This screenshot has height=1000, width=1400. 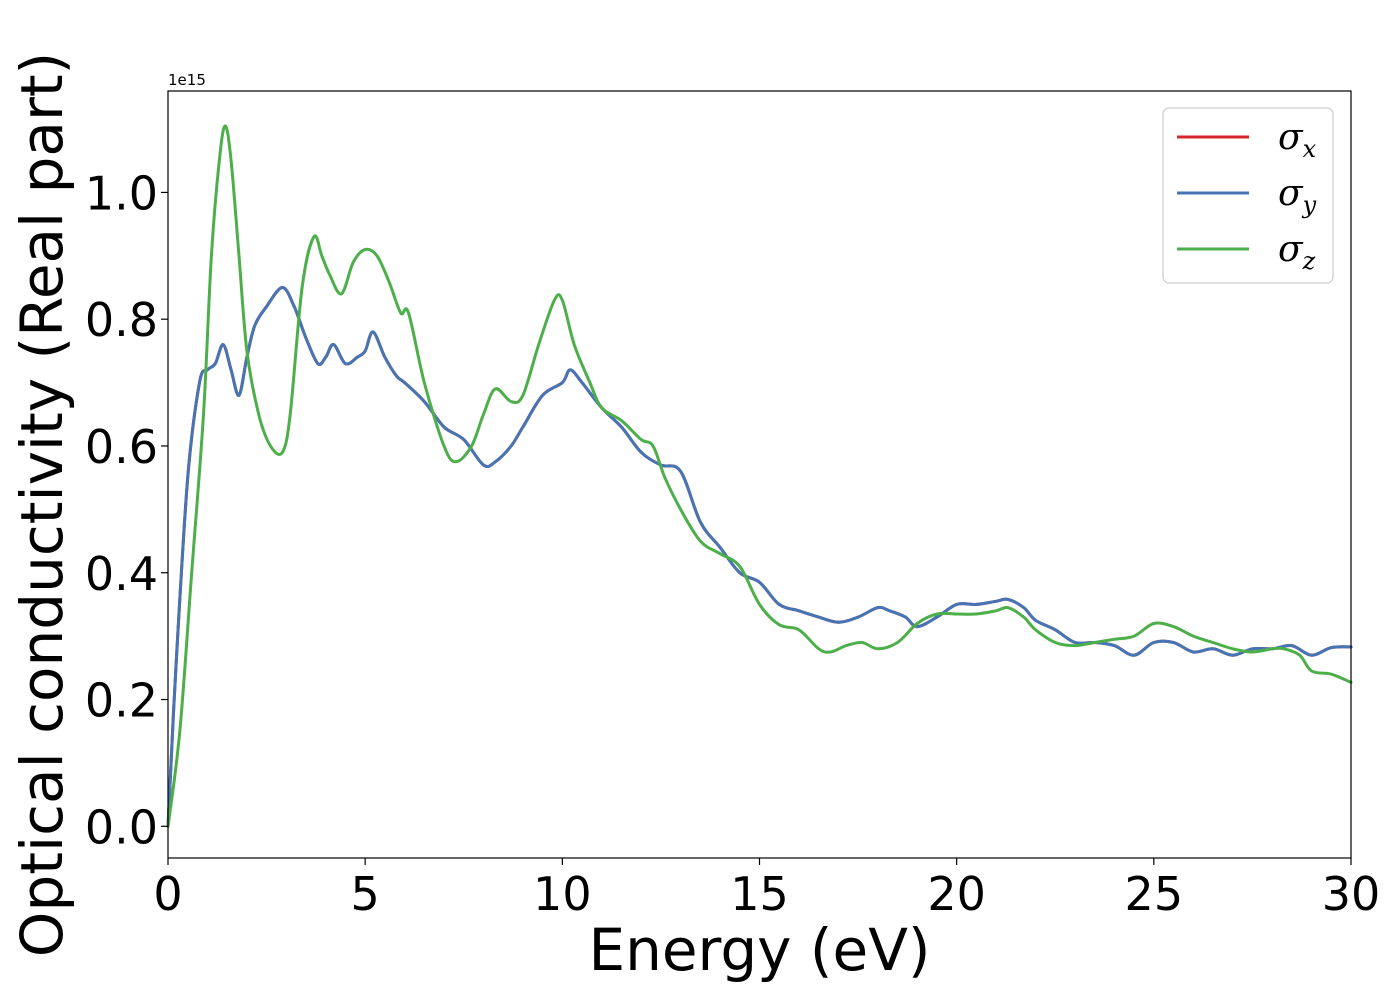 I want to click on x-axis-ticks: 0 5 10 15 20 25 30, so click(x=766, y=889).